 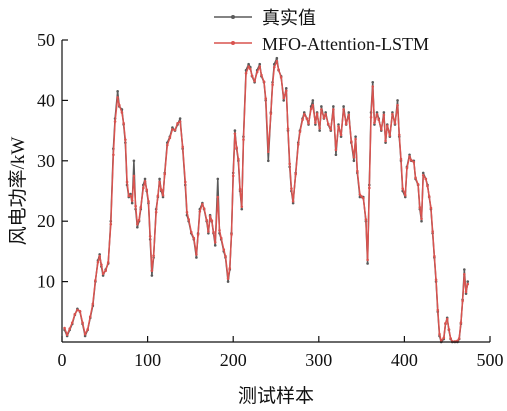 I want to click on x-tick-label: 400, so click(x=404, y=360).